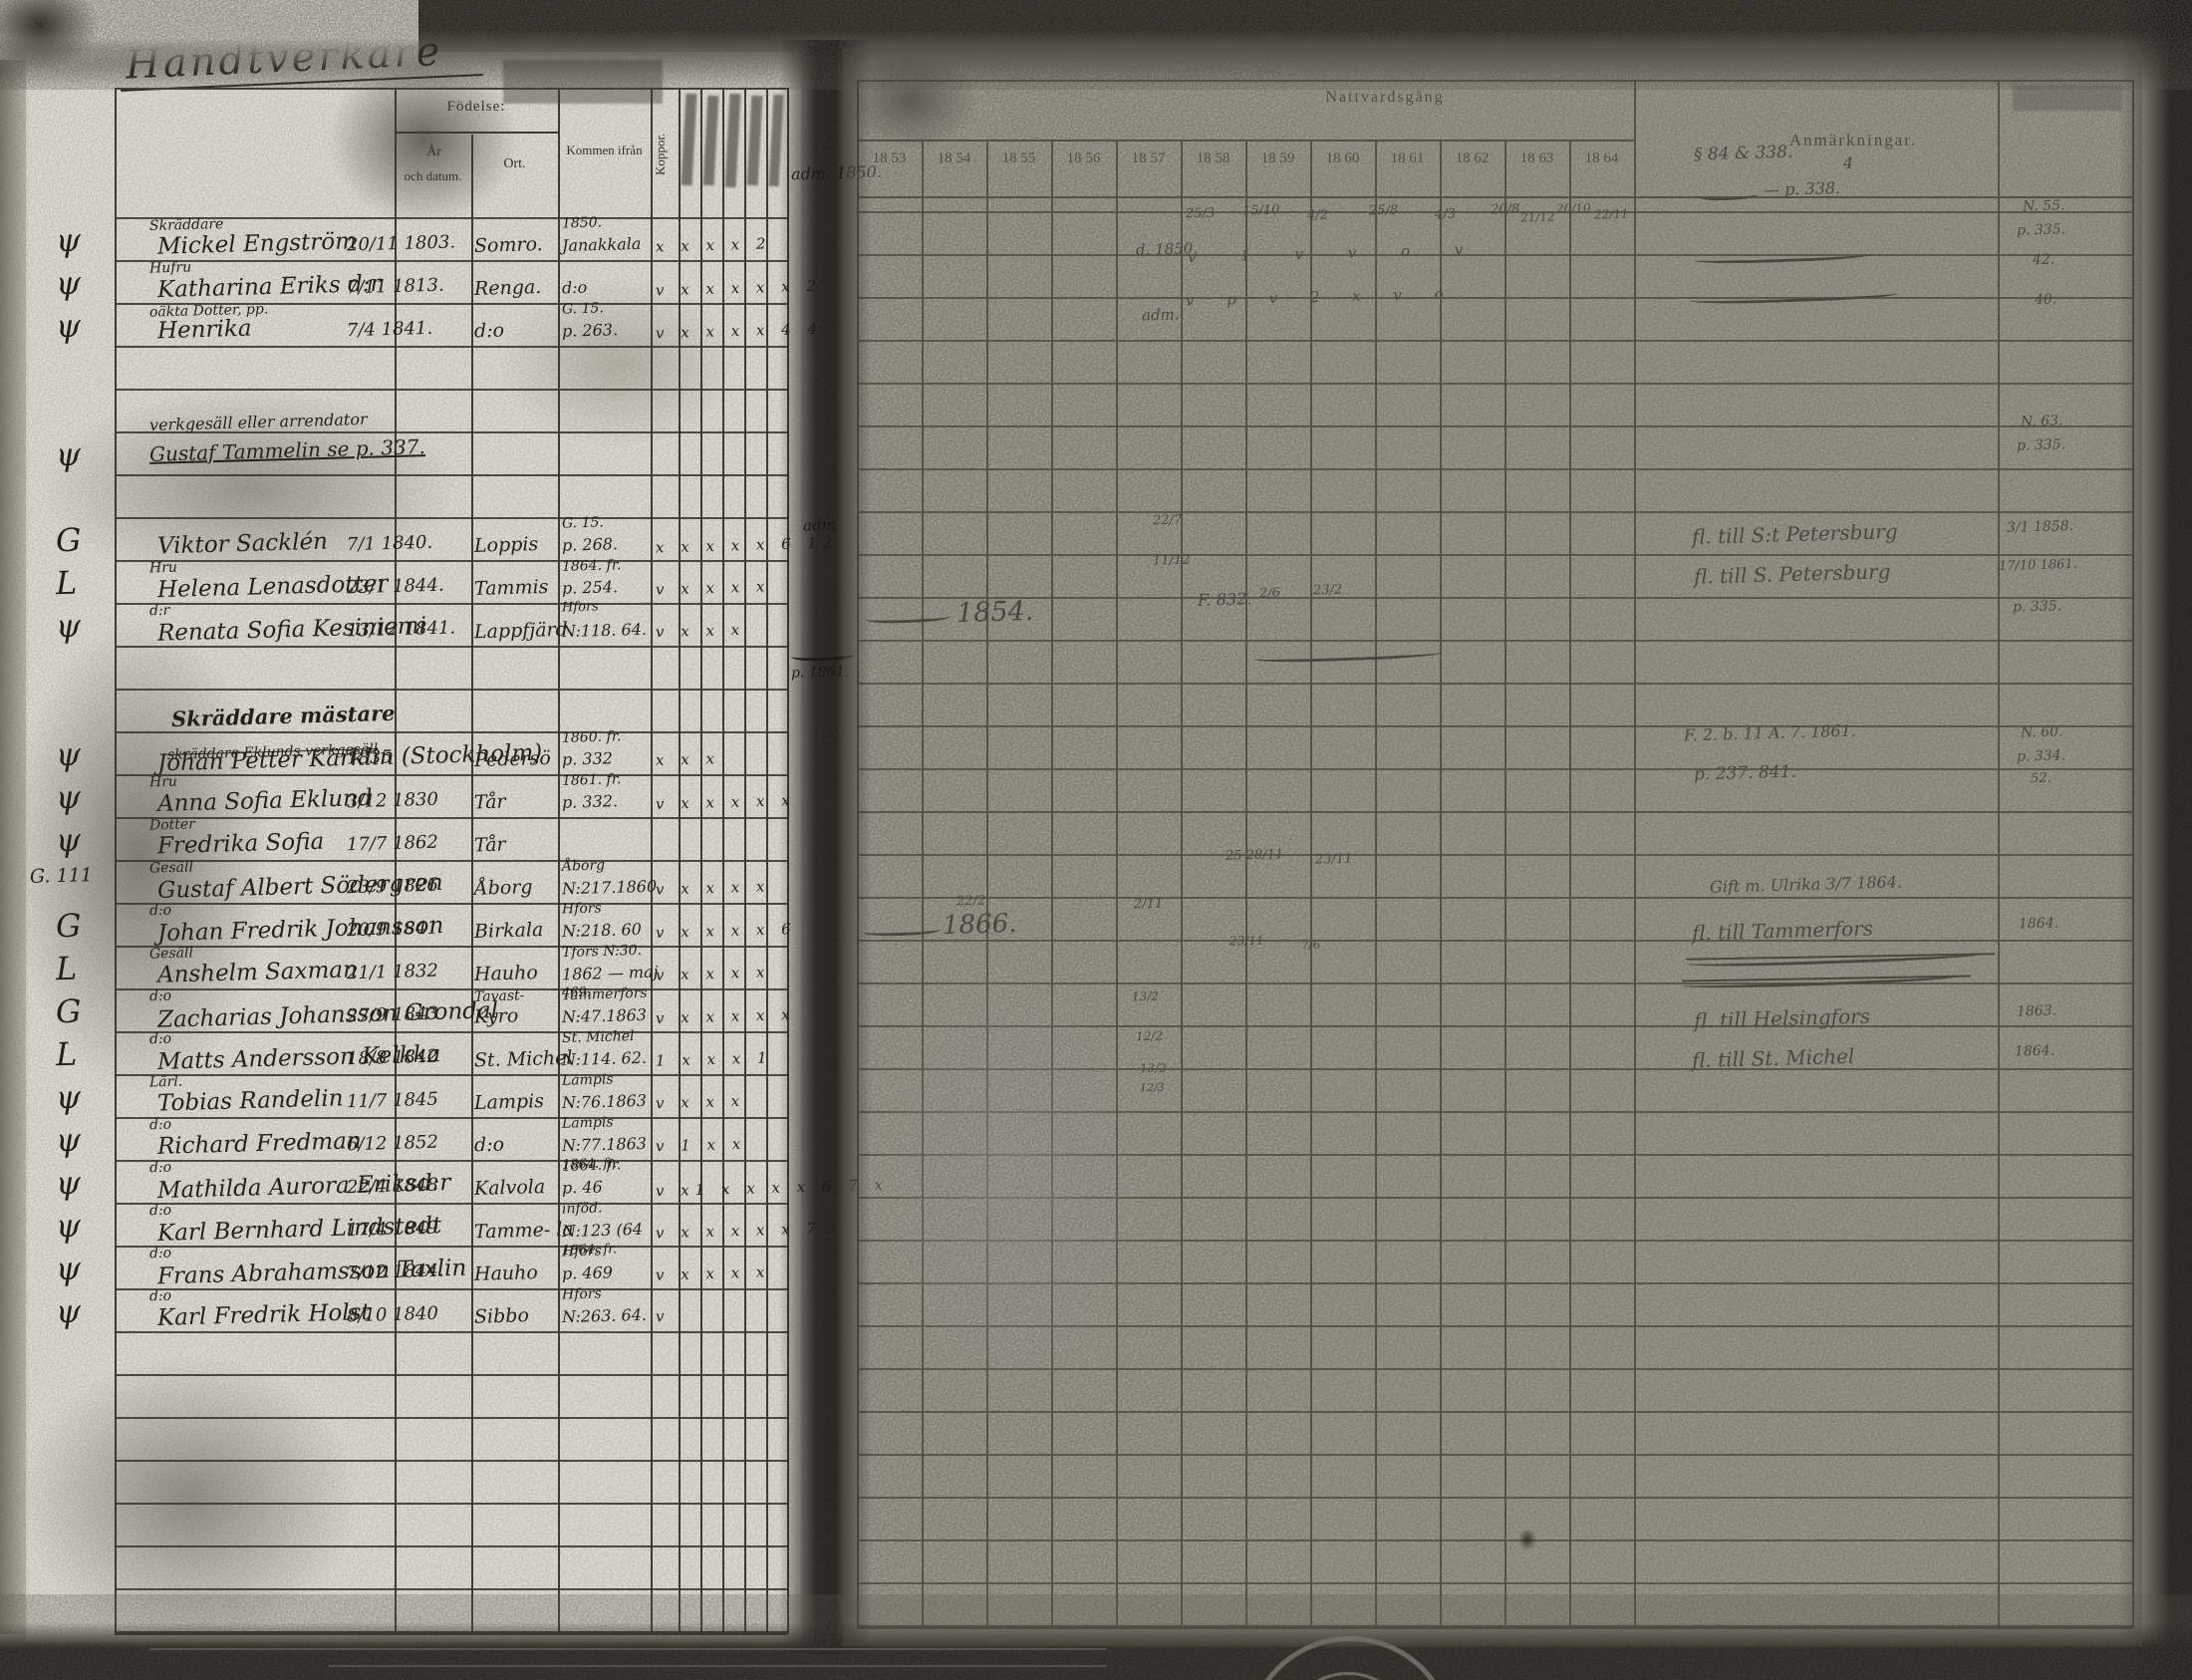  Describe the element at coordinates (587, 1123) in the screenshot. I see `row-came-from-top: Lampis` at that location.